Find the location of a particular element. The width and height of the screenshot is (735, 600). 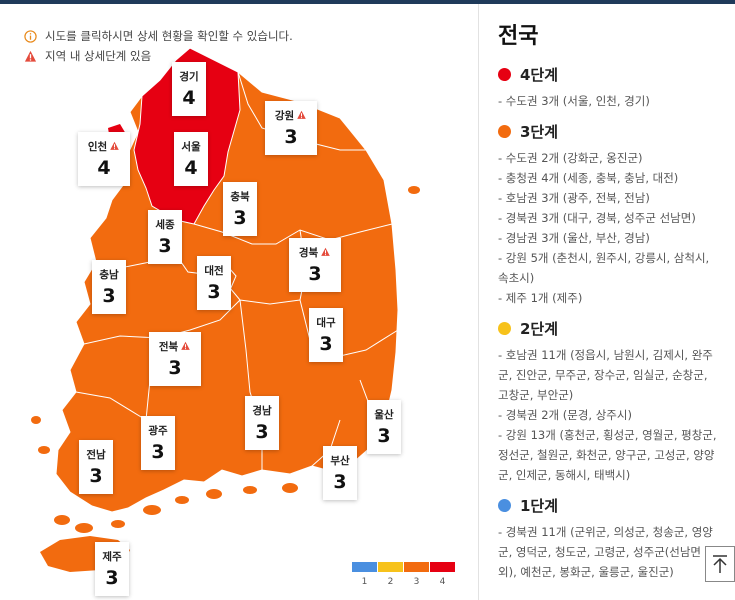

level-label: 3단계 is located at coordinates (539, 132).